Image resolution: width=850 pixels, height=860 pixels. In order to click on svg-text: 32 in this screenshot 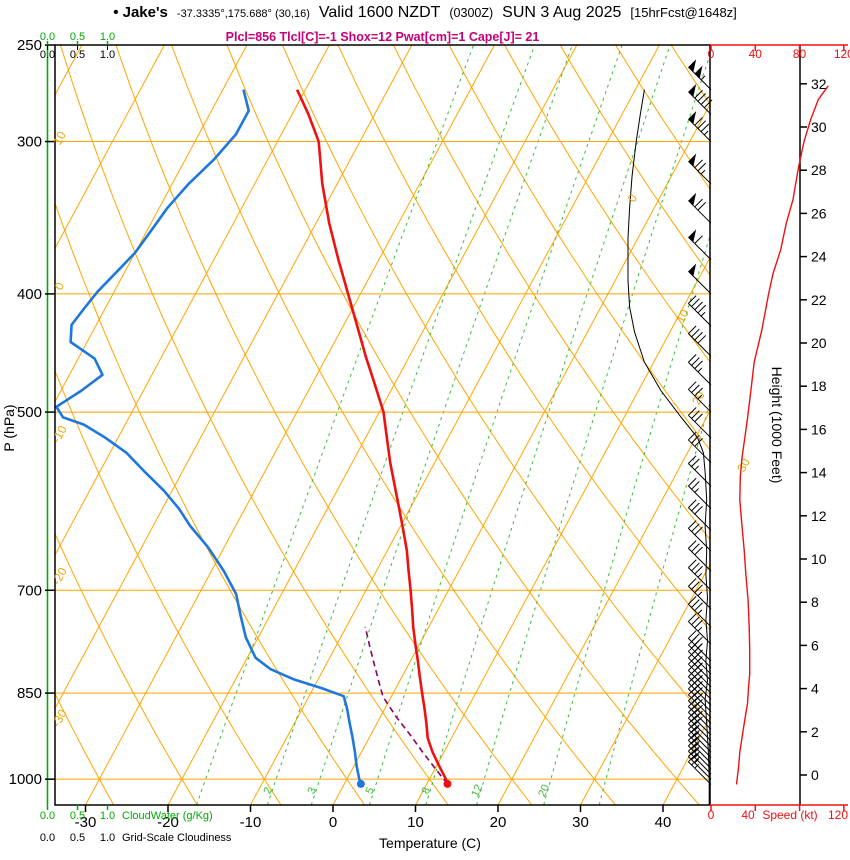, I will do `click(819, 84)`.